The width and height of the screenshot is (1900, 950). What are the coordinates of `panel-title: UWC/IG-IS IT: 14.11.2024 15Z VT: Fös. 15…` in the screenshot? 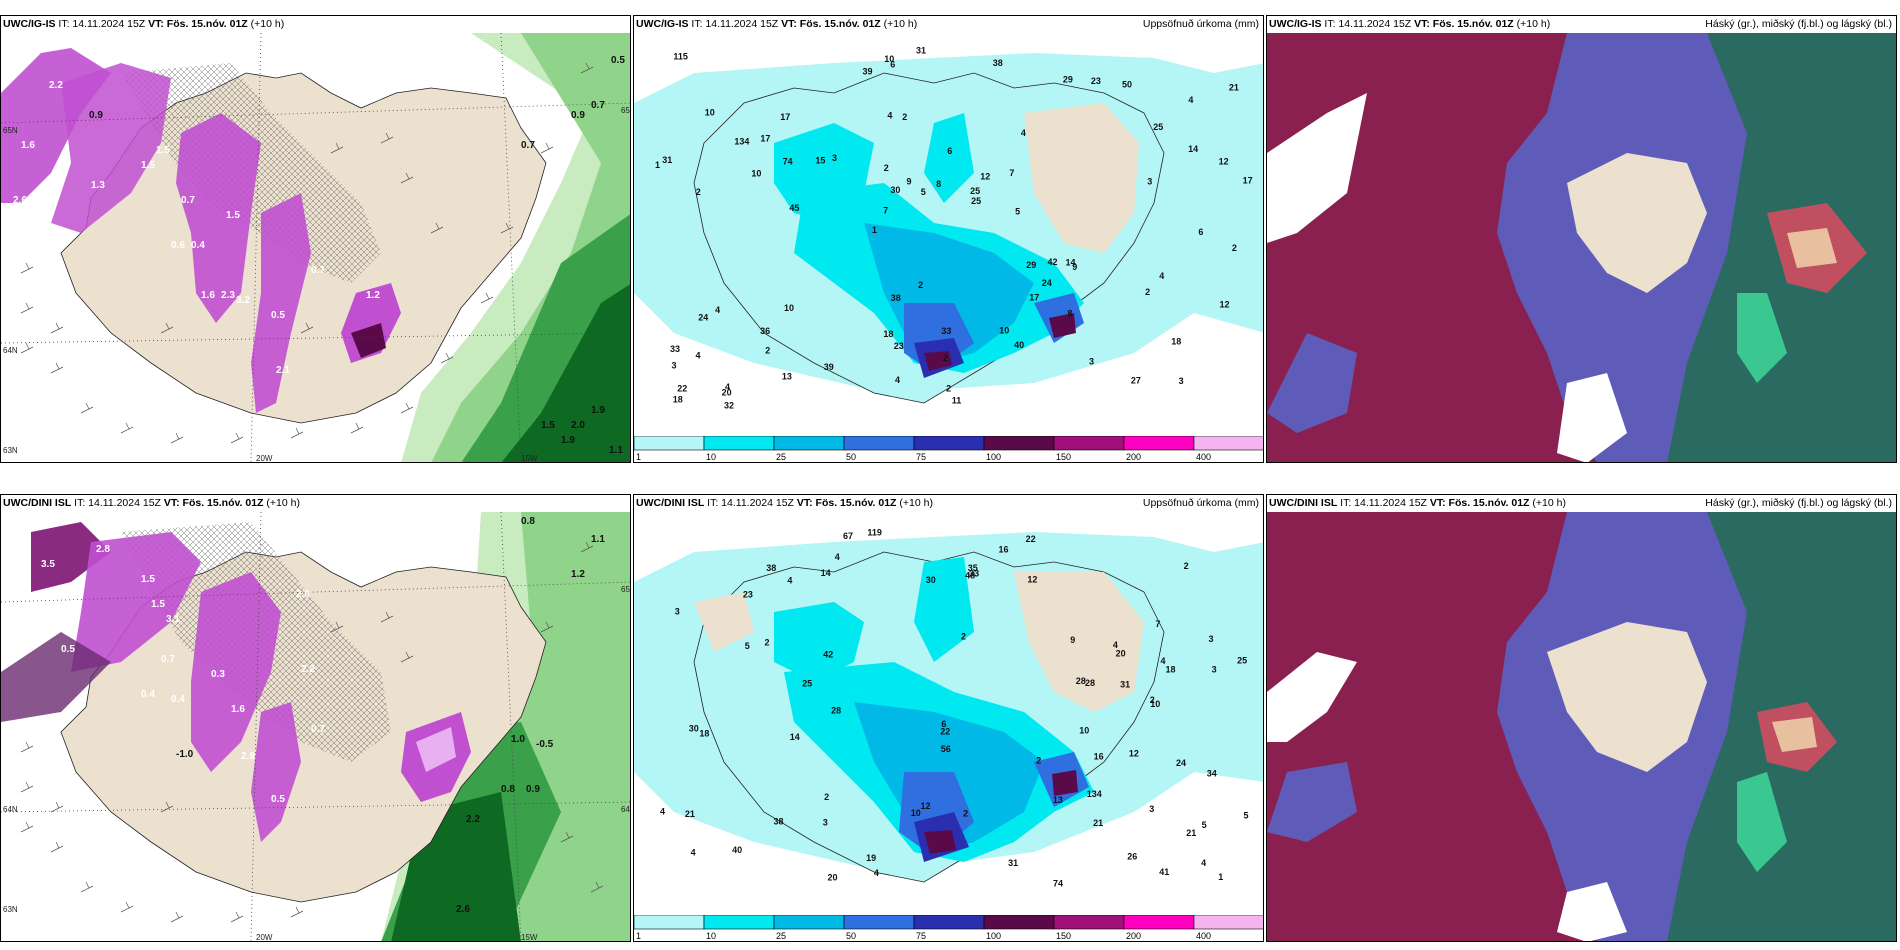 It's located at (1410, 24).